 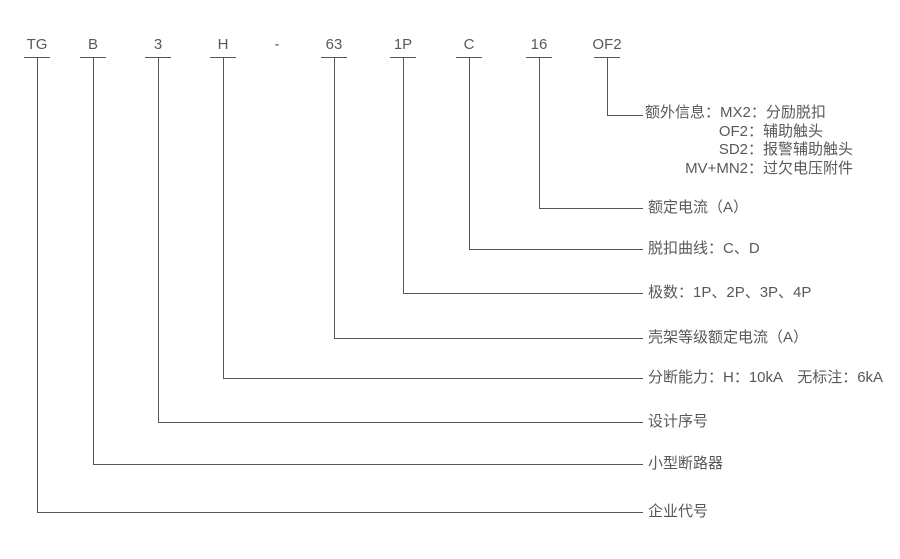 I want to click on connector-line-1p, so click(x=523, y=175).